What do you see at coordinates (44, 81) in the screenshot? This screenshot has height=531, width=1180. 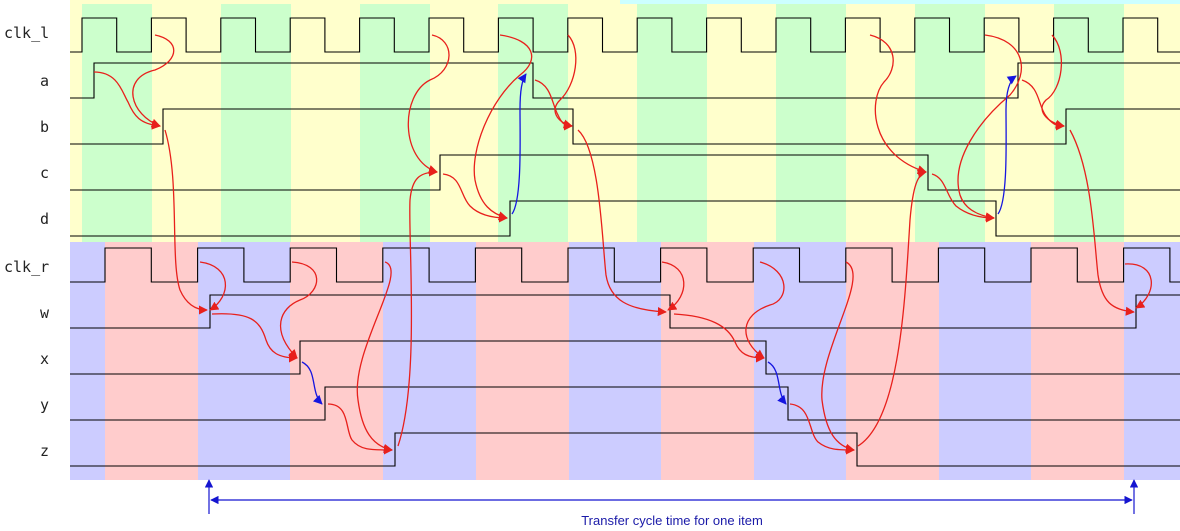 I see `signal-a-label: a` at bounding box center [44, 81].